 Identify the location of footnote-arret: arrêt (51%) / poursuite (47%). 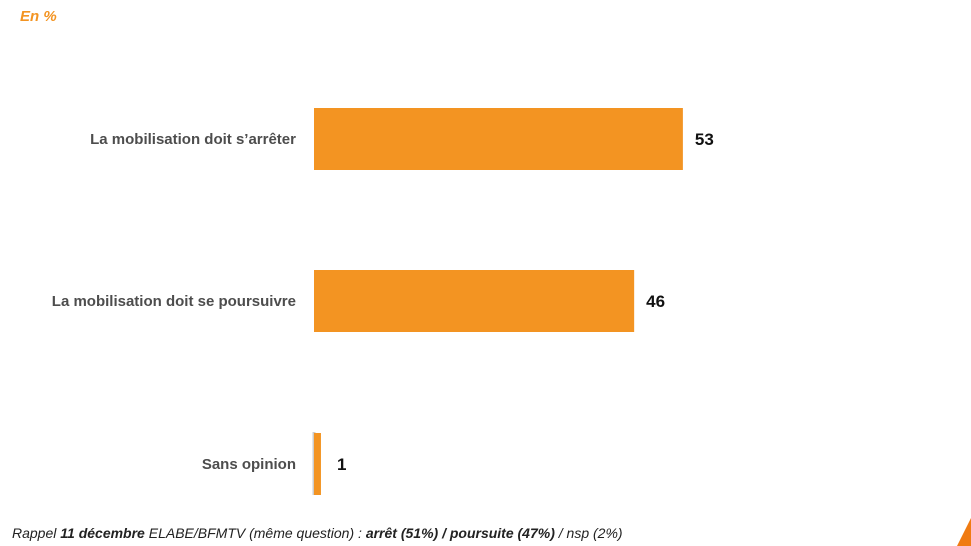
(460, 533).